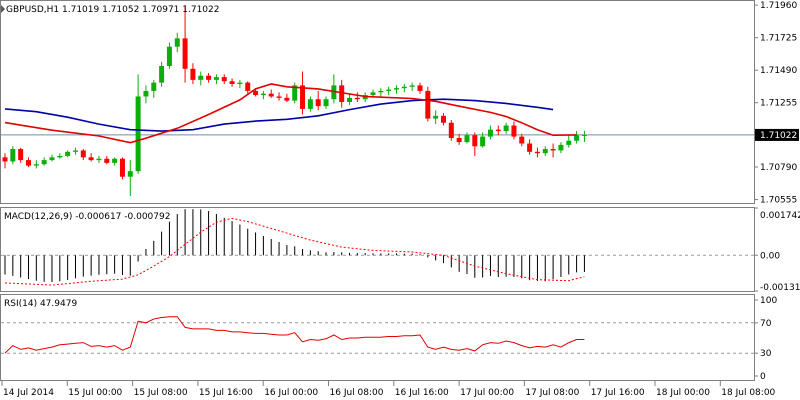 Image resolution: width=800 pixels, height=400 pixels. What do you see at coordinates (770, 256) in the screenshot?
I see `macd-tick-label: 0.00` at bounding box center [770, 256].